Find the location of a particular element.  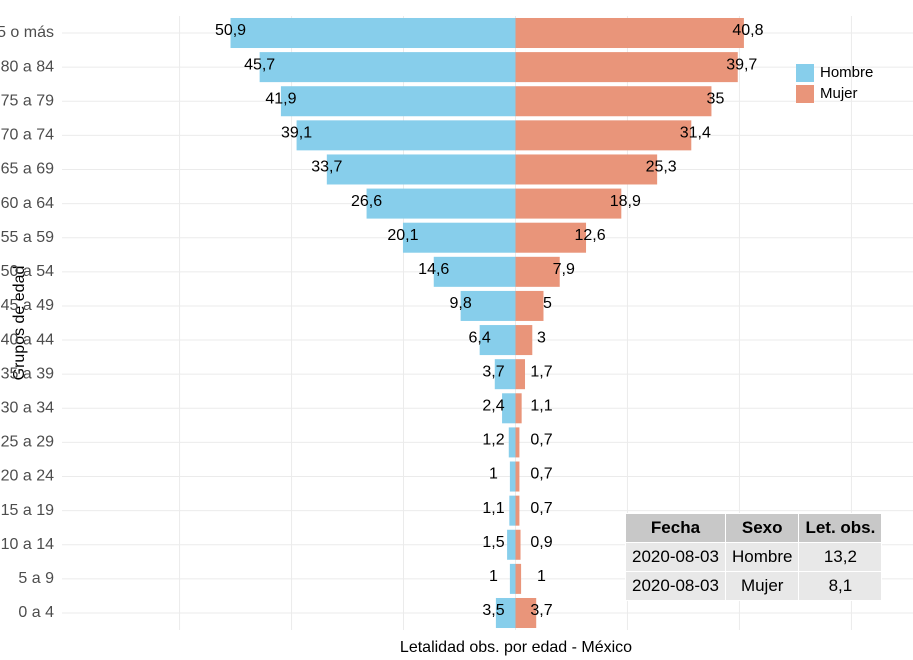

y-tick-label: 30 a 34 is located at coordinates (27, 408).